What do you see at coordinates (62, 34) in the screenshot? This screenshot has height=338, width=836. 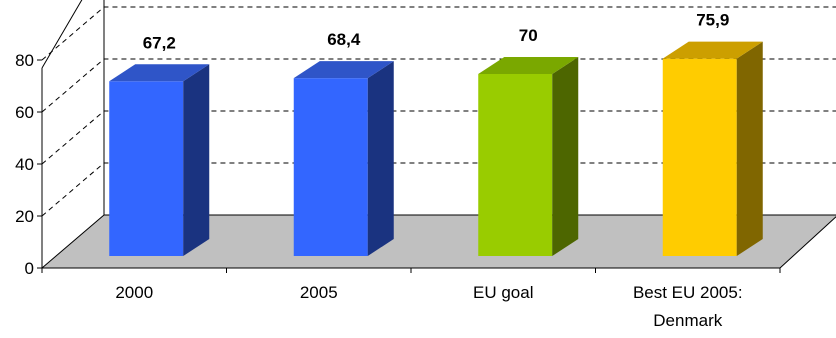 I see `side-wall-edge` at bounding box center [62, 34].